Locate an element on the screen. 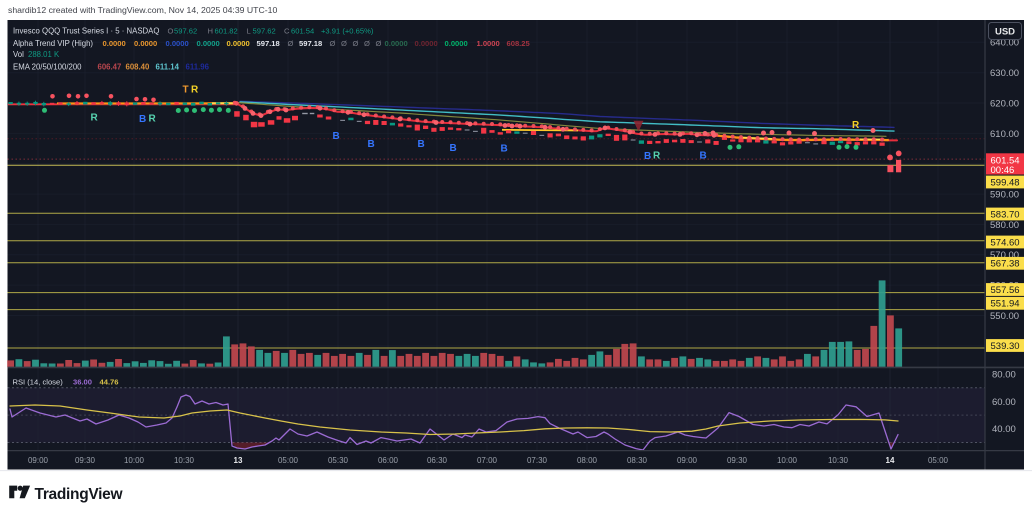 Image resolution: width=1032 pixels, height=513 pixels. svg-text: 590.00 is located at coordinates (1004, 195).